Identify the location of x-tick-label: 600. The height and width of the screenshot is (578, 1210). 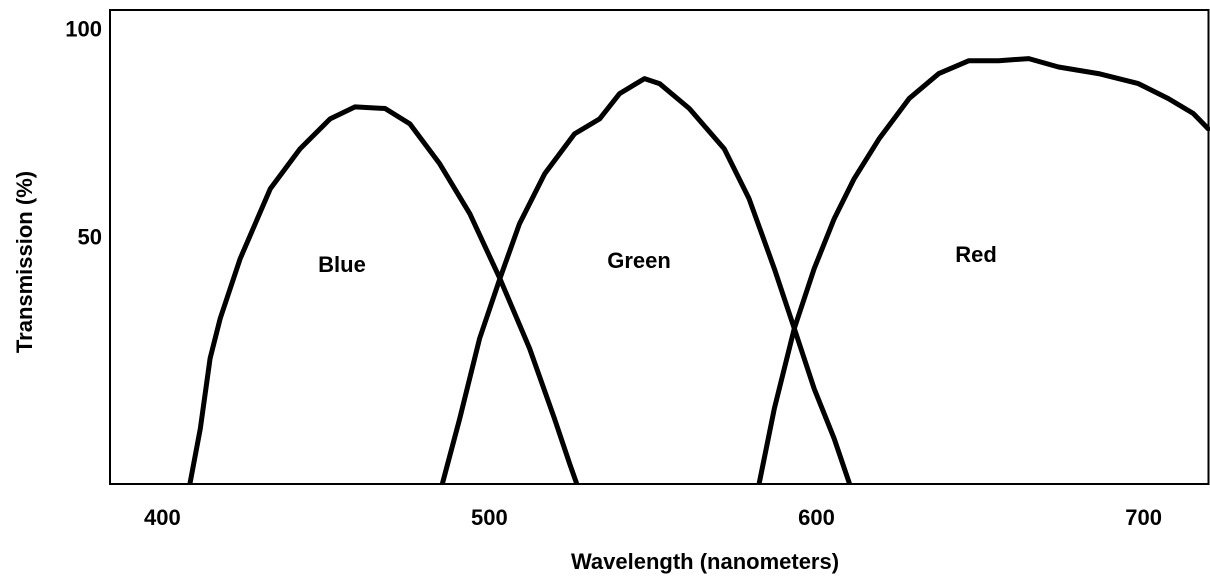
(816, 517).